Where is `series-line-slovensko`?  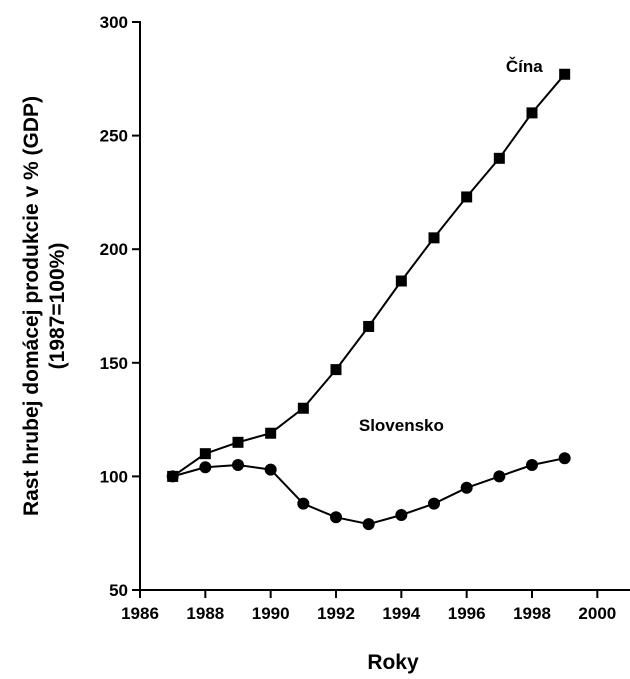
series-line-slovensko is located at coordinates (368, 491).